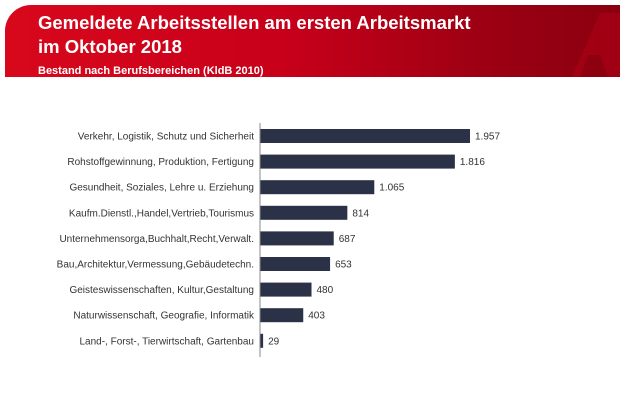 This screenshot has height=413, width=620. What do you see at coordinates (164, 316) in the screenshot?
I see `category-label: Naturwissenschaft, Geografie, Informatik` at bounding box center [164, 316].